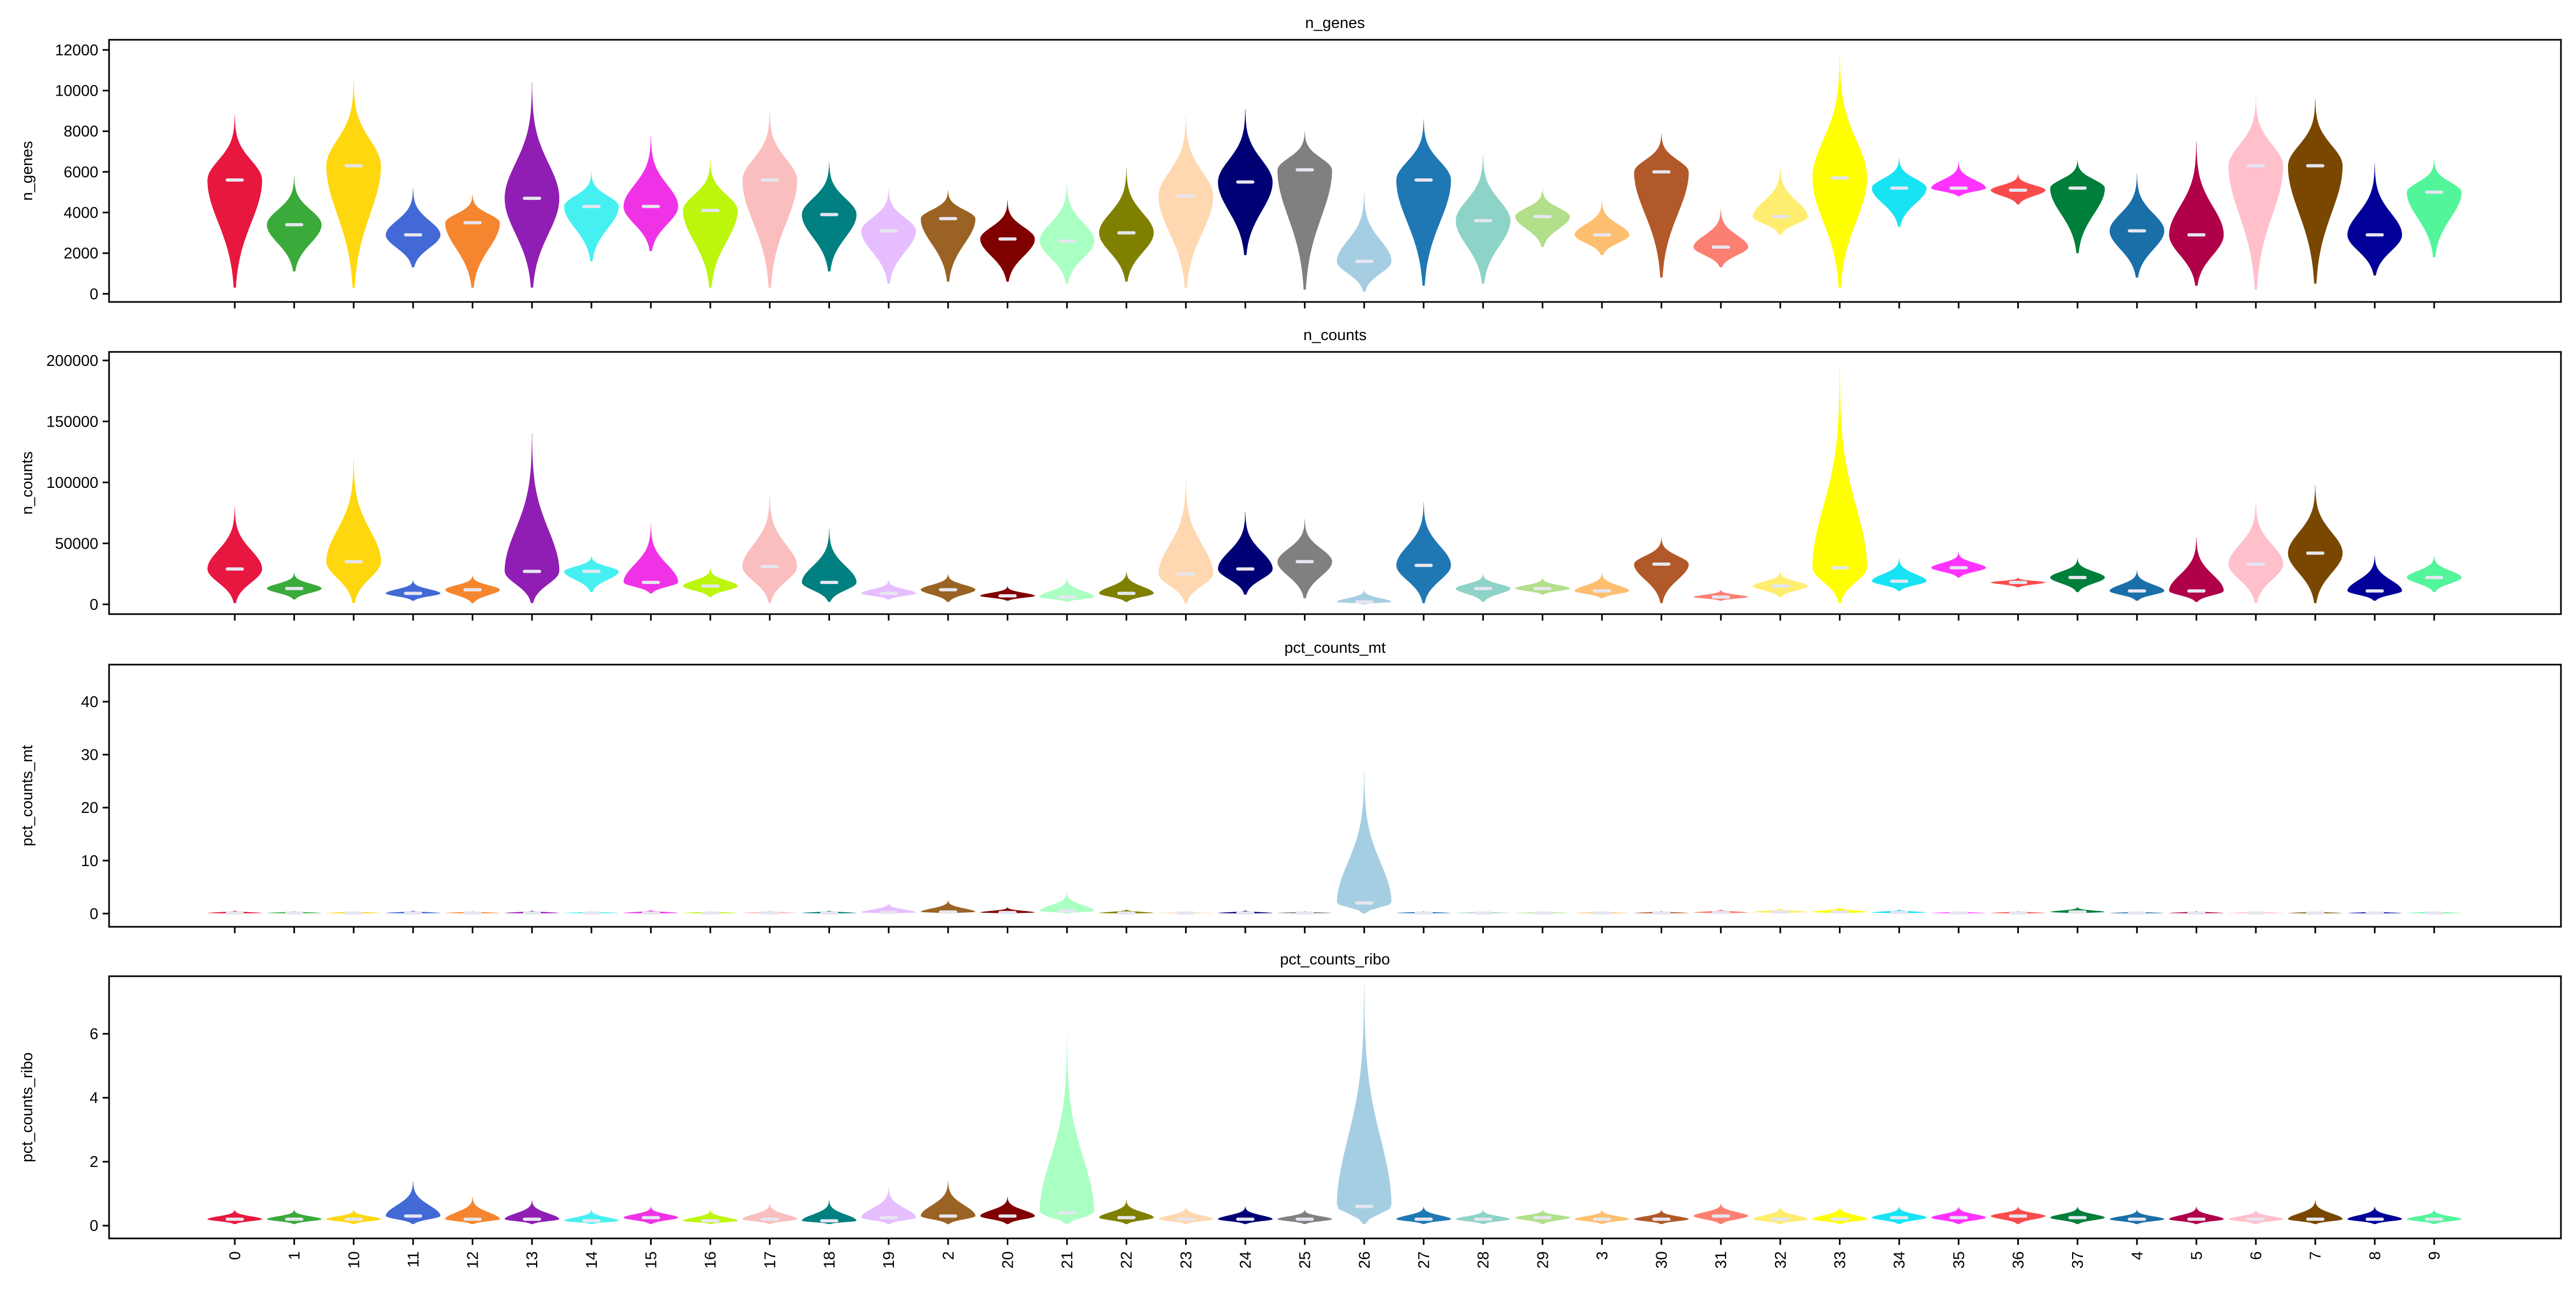 The width and height of the screenshot is (2576, 1290). What do you see at coordinates (1663, 1260) in the screenshot?
I see `x-tick-label: 30` at bounding box center [1663, 1260].